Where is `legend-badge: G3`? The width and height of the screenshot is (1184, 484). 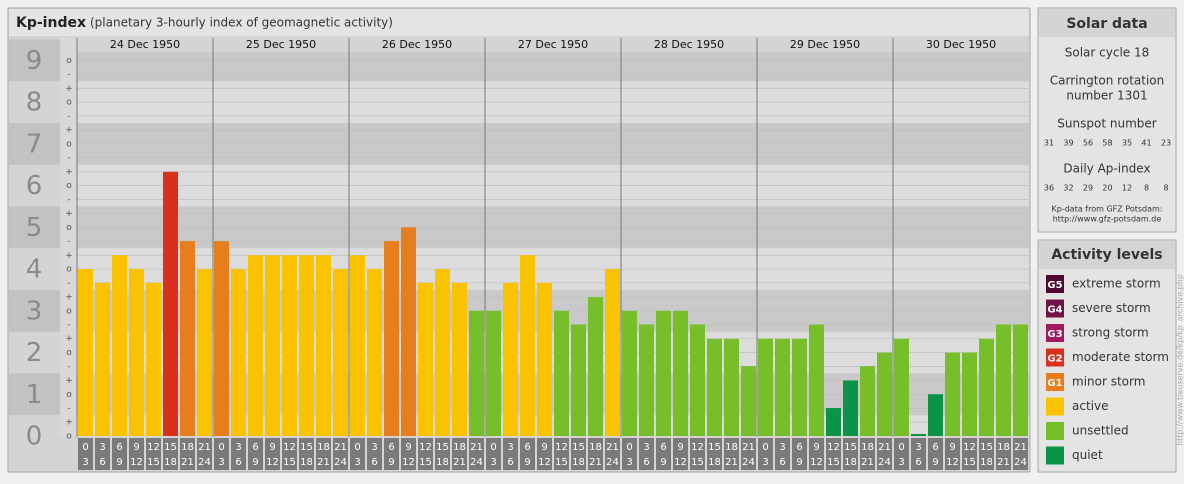 legend-badge: G3 is located at coordinates (1054, 334).